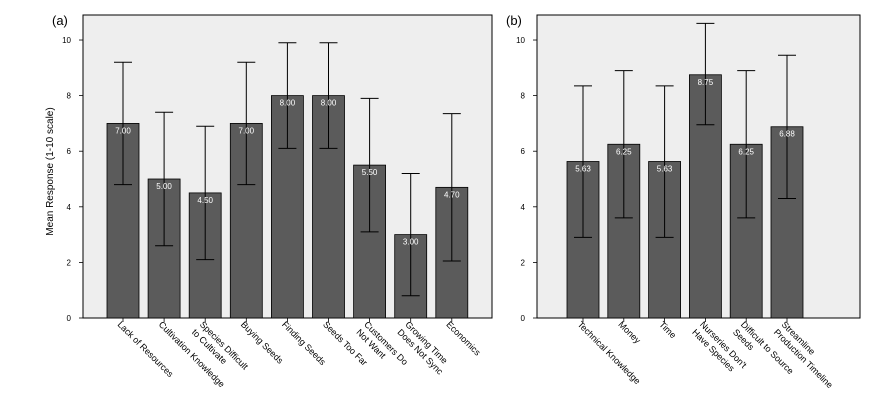 The width and height of the screenshot is (869, 411). What do you see at coordinates (164, 186) in the screenshot?
I see `data-label: 5.00` at bounding box center [164, 186].